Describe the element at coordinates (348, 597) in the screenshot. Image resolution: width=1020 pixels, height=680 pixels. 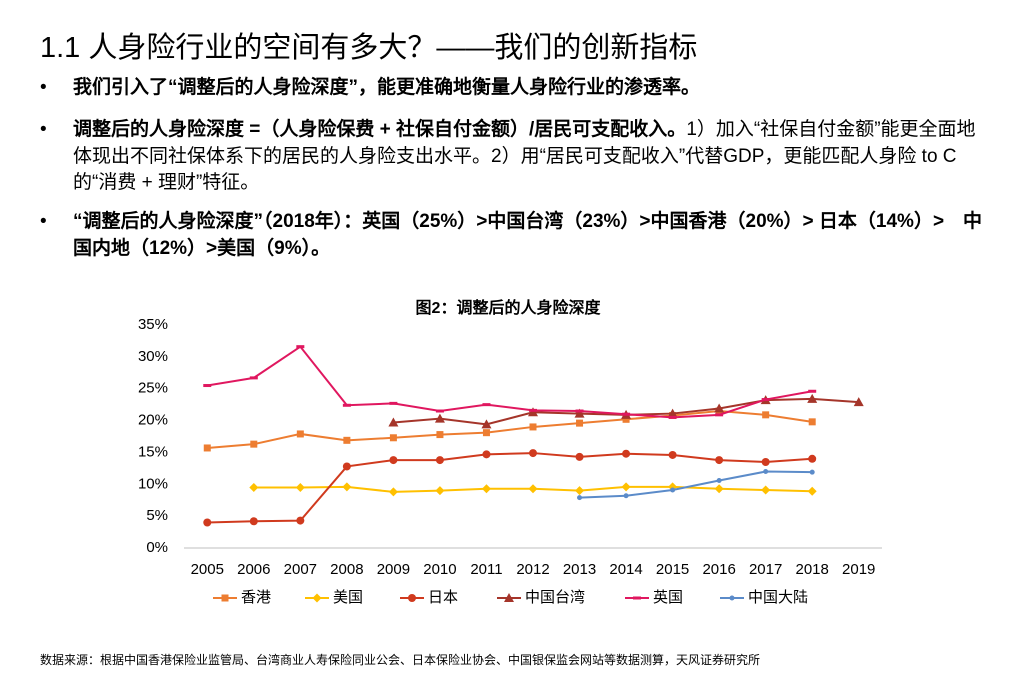
I see `legend-label: 美国` at that location.